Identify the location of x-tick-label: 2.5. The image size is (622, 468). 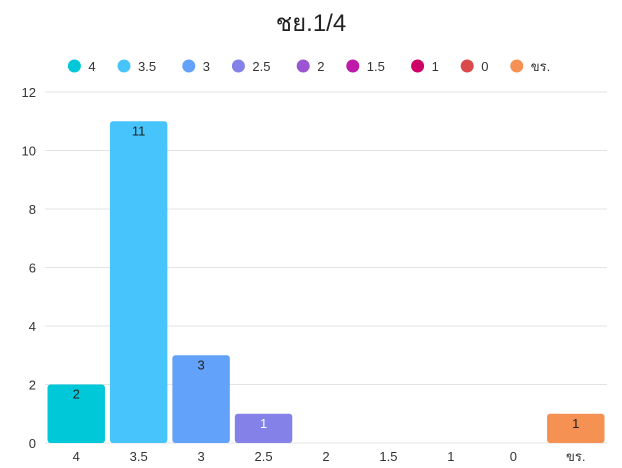
(264, 456).